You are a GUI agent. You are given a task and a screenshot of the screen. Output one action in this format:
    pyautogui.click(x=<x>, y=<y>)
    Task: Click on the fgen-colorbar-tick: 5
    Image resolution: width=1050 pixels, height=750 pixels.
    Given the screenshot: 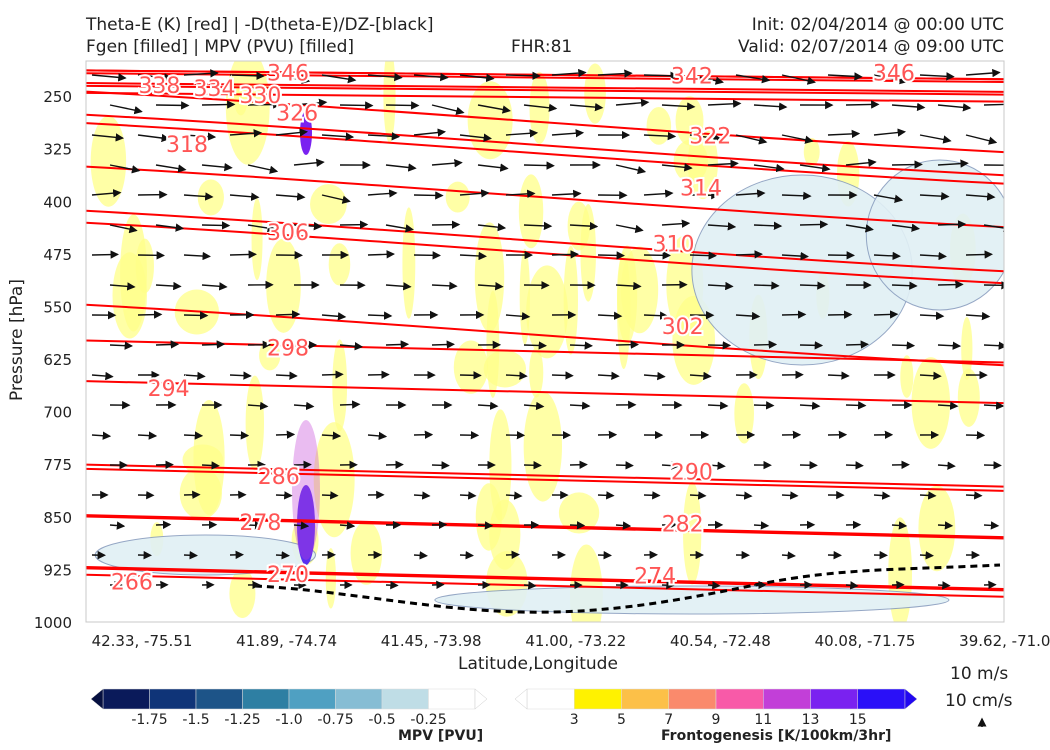 What is the action you would take?
    pyautogui.click(x=621, y=720)
    